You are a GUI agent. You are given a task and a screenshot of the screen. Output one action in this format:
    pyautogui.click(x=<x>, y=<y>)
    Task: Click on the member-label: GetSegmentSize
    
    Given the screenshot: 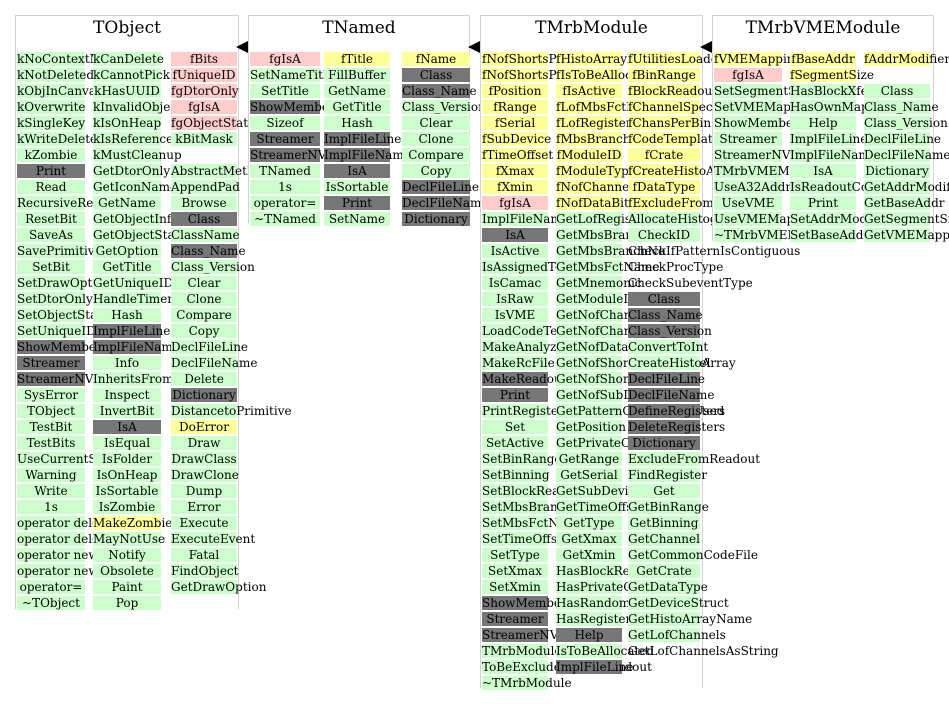 What is the action you would take?
    pyautogui.click(x=906, y=219)
    